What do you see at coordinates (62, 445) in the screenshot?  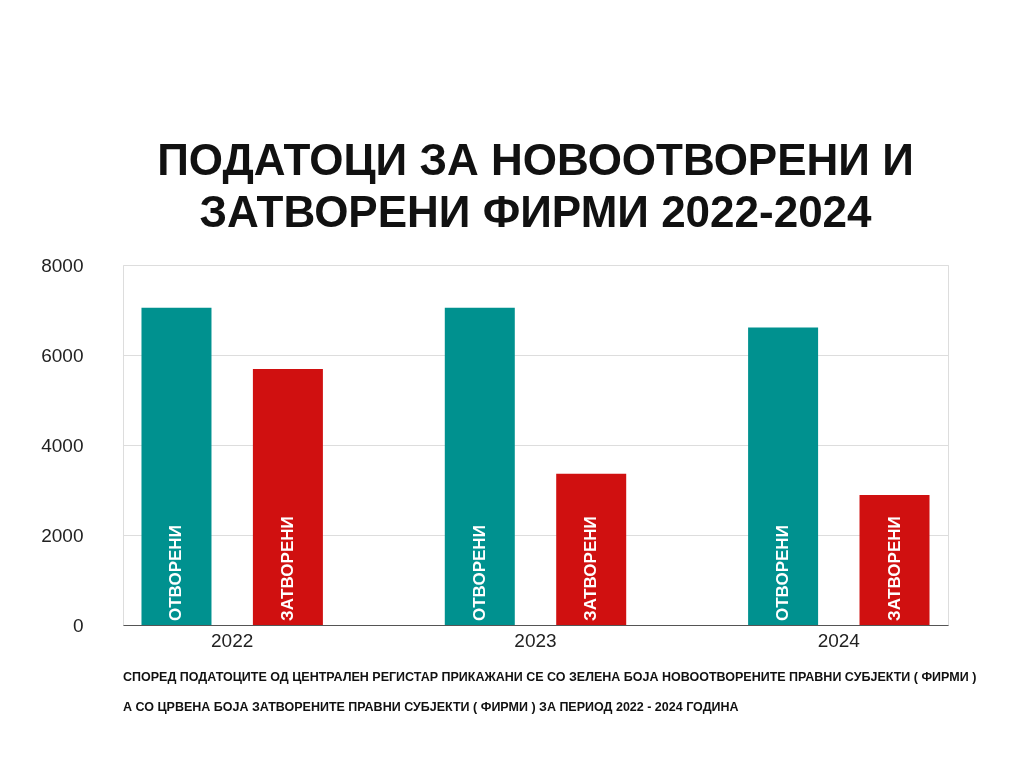 I see `y-tick-label: 4000` at bounding box center [62, 445].